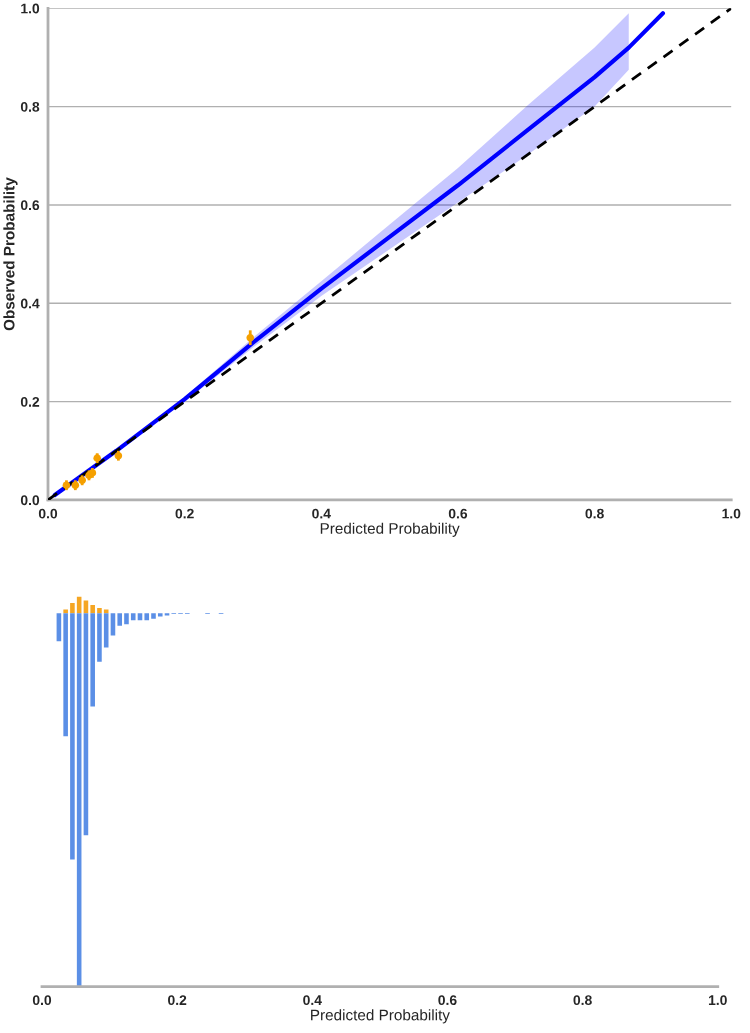 This screenshot has height=1033, width=750. What do you see at coordinates (30, 303) in the screenshot?
I see `y-tick-label: 0.4` at bounding box center [30, 303].